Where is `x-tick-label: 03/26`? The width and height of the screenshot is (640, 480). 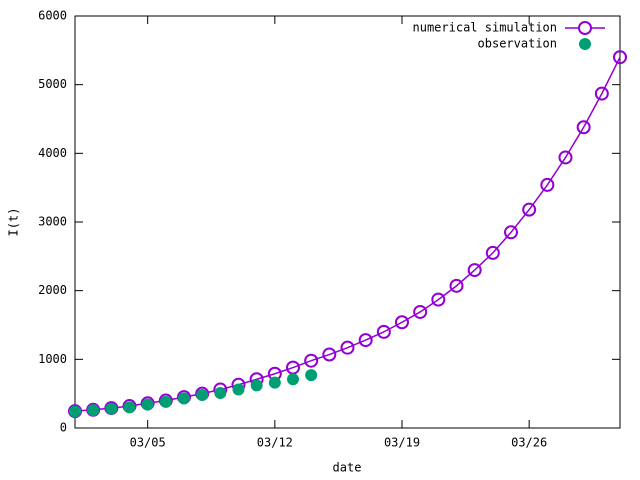 x-tick-label: 03/26 is located at coordinates (529, 443).